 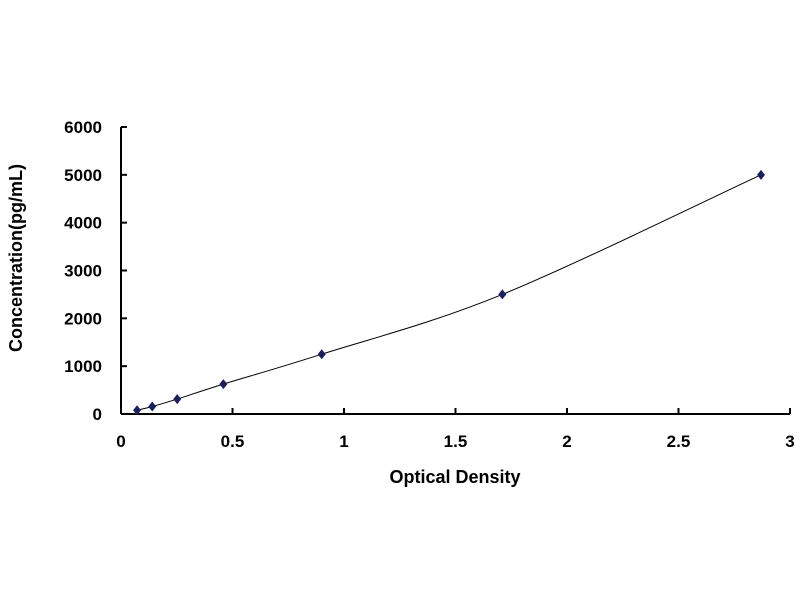 I want to click on x-tick-label: 3, so click(x=789, y=441).